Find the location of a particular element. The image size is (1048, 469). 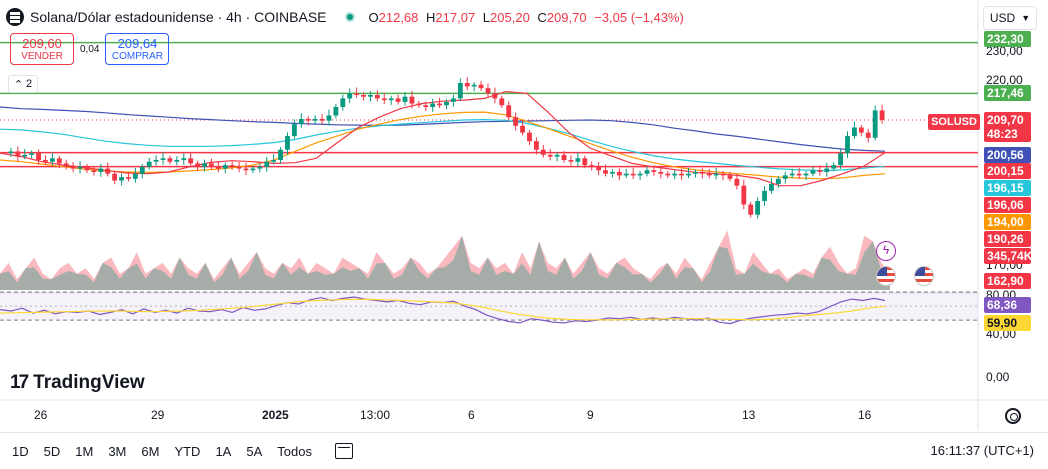

range-1a-button: 1A is located at coordinates (223, 451).